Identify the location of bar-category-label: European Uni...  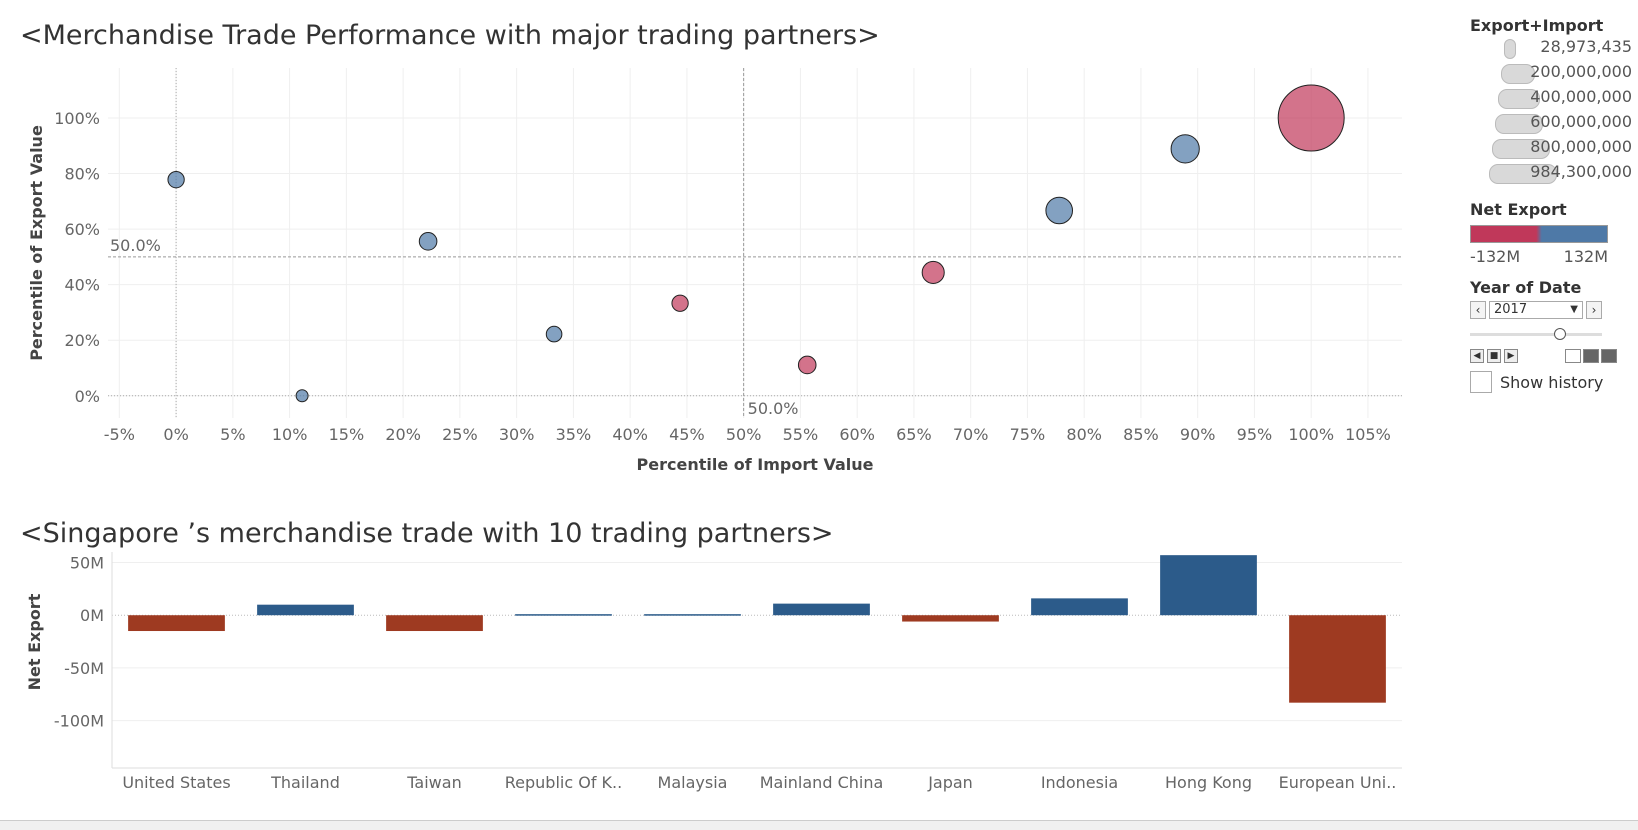
(1338, 782).